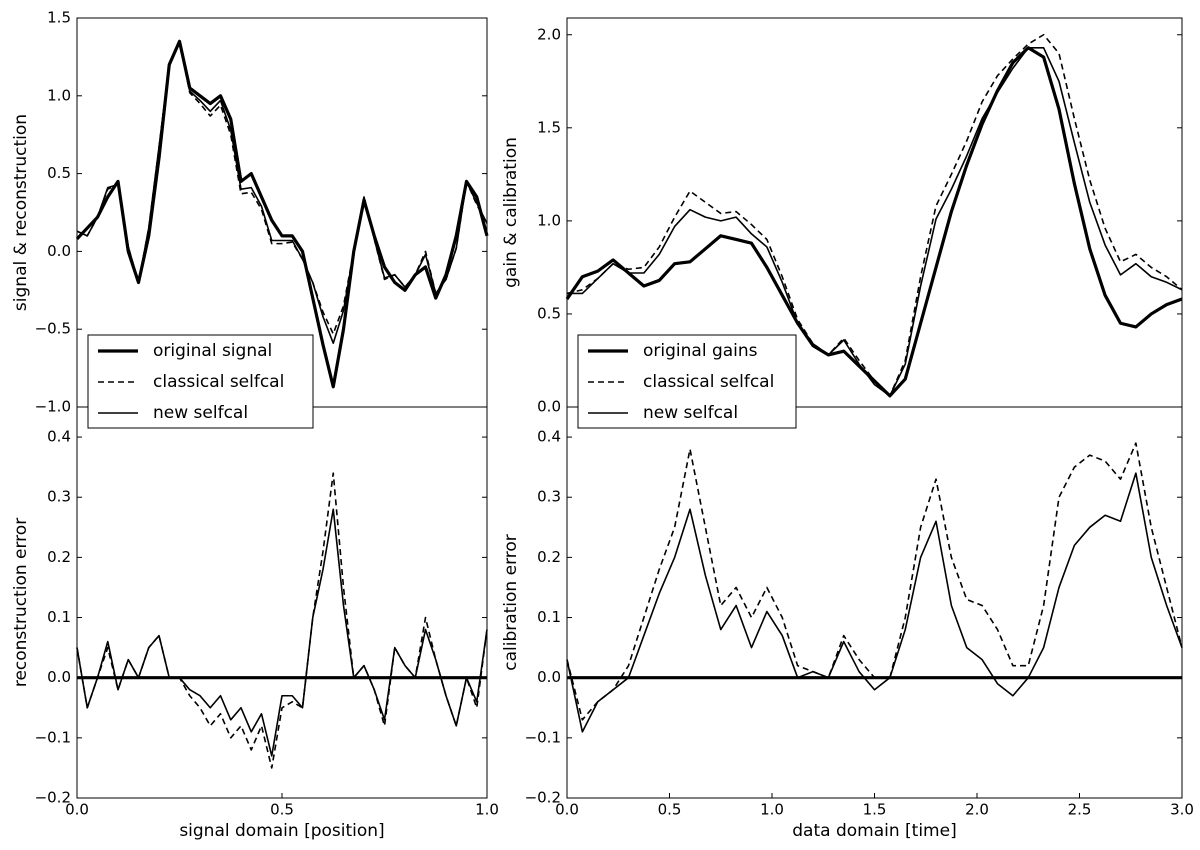 This screenshot has width=1200, height=850. I want to click on y-axis-label: signal & reconstruction, so click(21, 212).